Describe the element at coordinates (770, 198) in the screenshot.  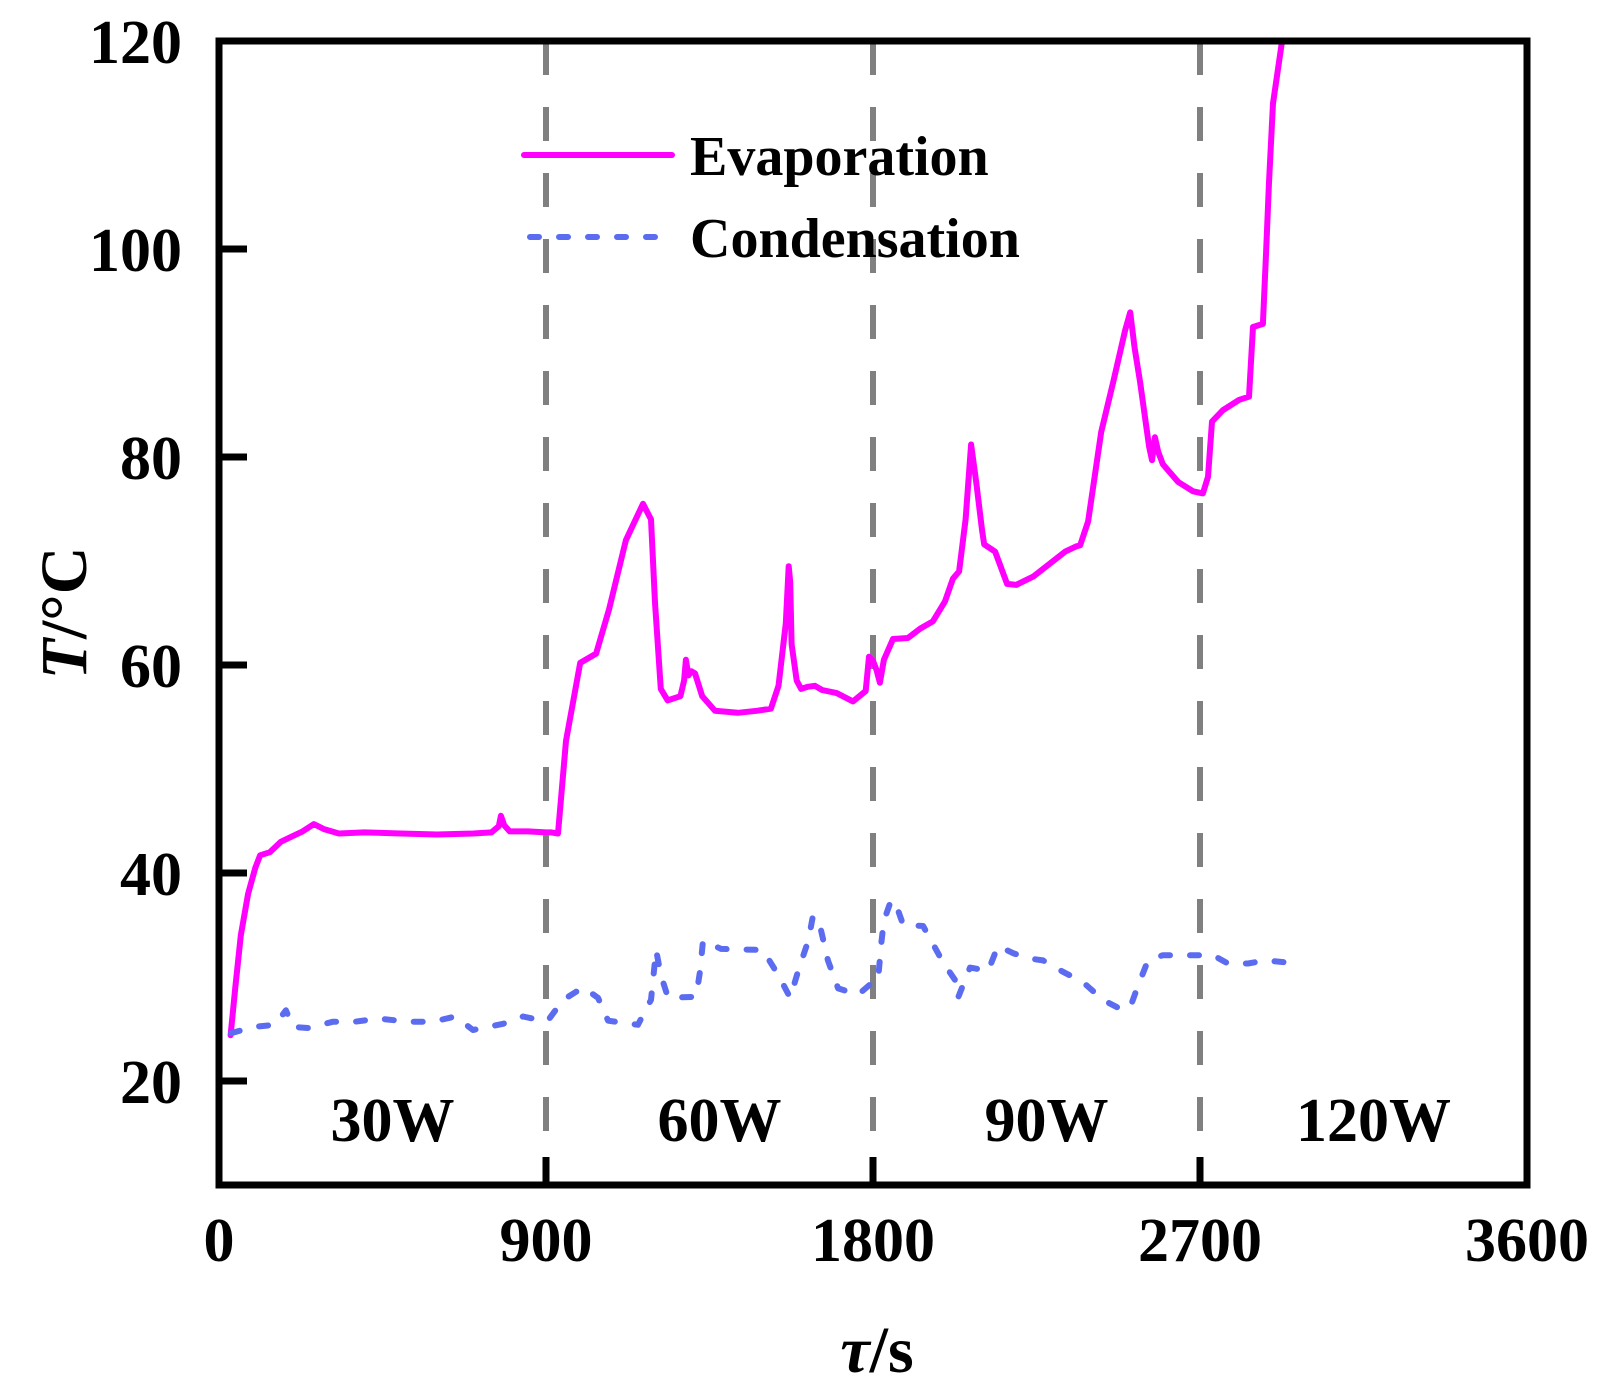
I see `legend: Evaporation Condensation` at that location.